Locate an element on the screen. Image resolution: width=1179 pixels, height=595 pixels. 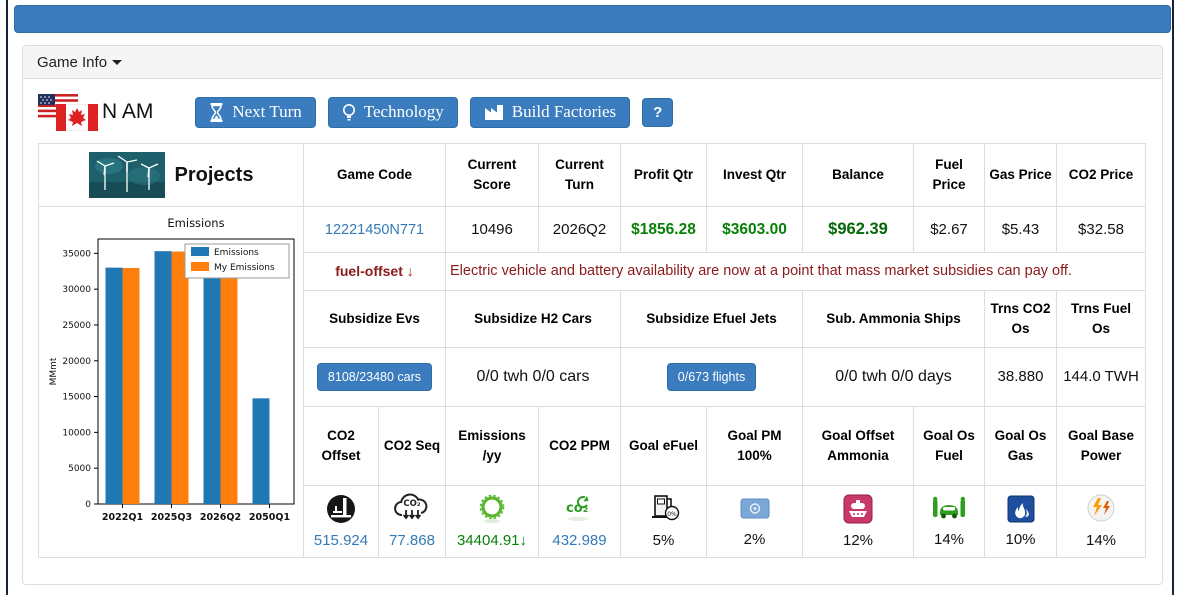
game-info-label: Game Info is located at coordinates (72, 62).